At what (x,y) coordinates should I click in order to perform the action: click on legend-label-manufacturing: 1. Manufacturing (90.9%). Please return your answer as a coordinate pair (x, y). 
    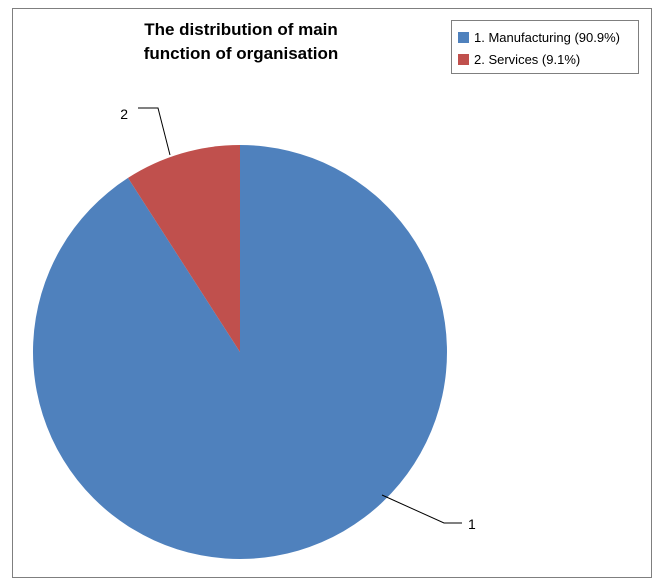
    Looking at the image, I should click on (547, 37).